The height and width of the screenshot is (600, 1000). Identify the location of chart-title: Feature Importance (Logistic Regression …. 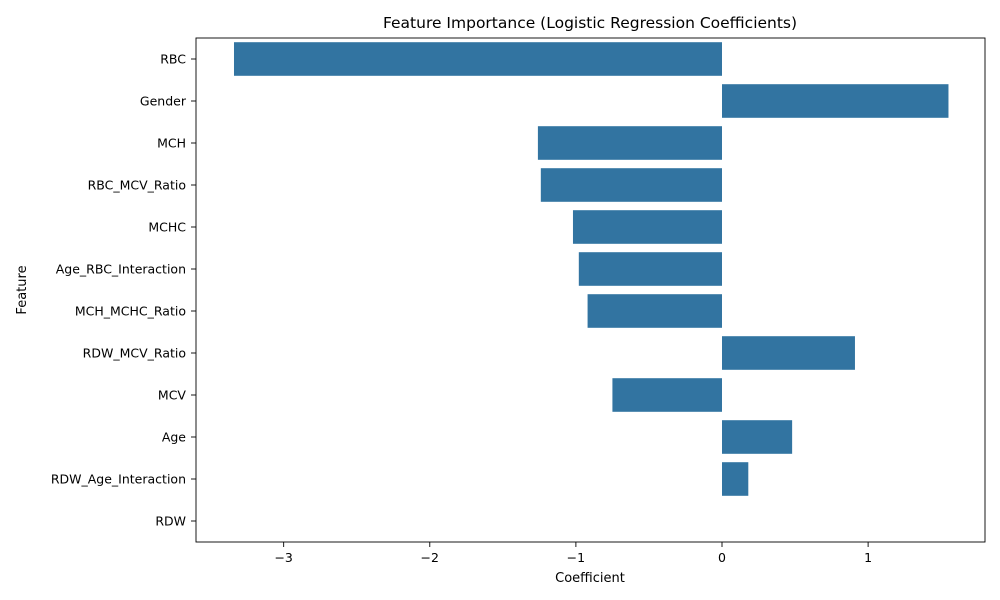
(590, 23).